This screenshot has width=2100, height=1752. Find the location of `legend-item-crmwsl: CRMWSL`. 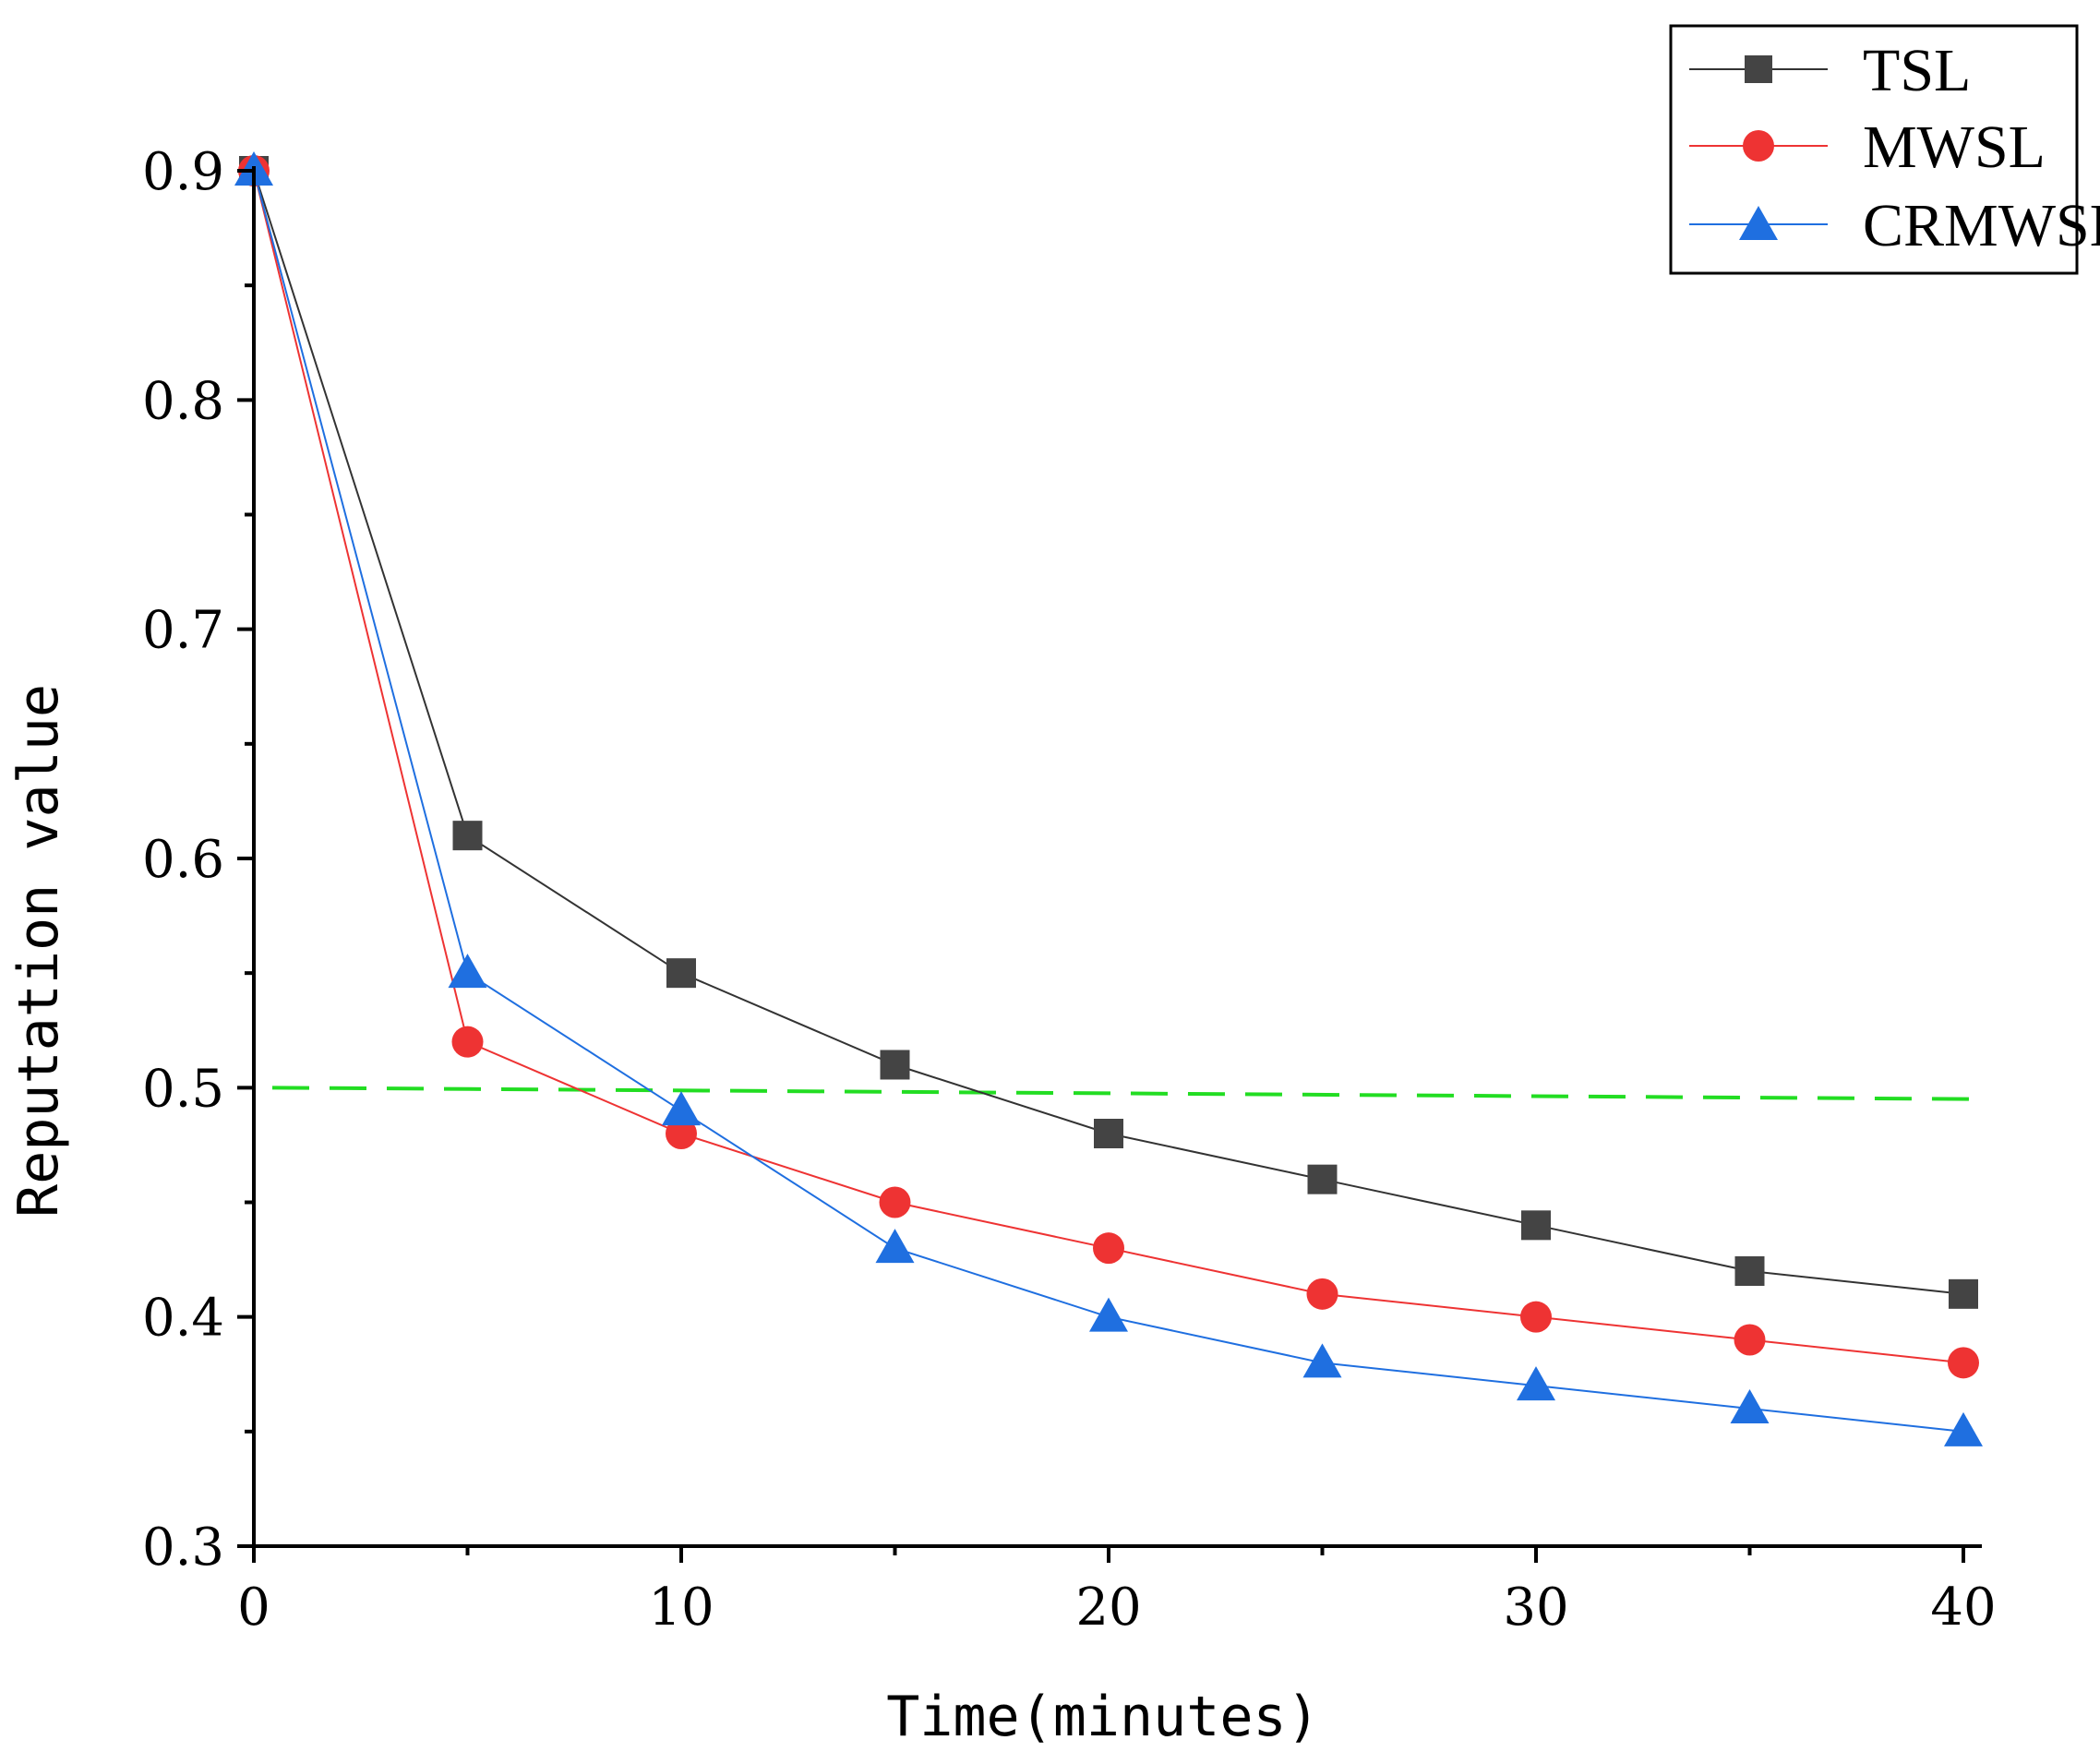

legend-item-crmwsl: CRMWSL is located at coordinates (1894, 225).